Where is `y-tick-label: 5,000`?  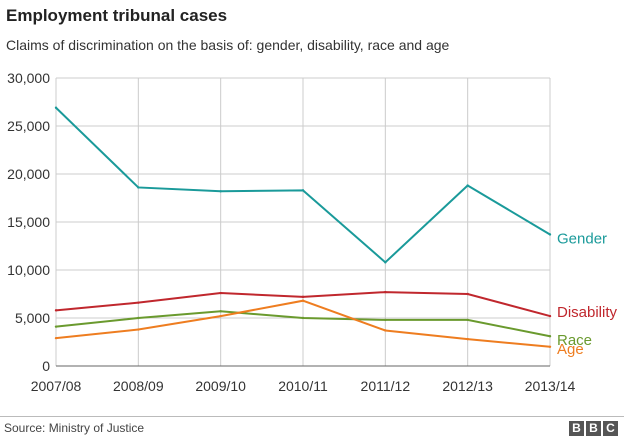
y-tick-label: 5,000 is located at coordinates (32, 318).